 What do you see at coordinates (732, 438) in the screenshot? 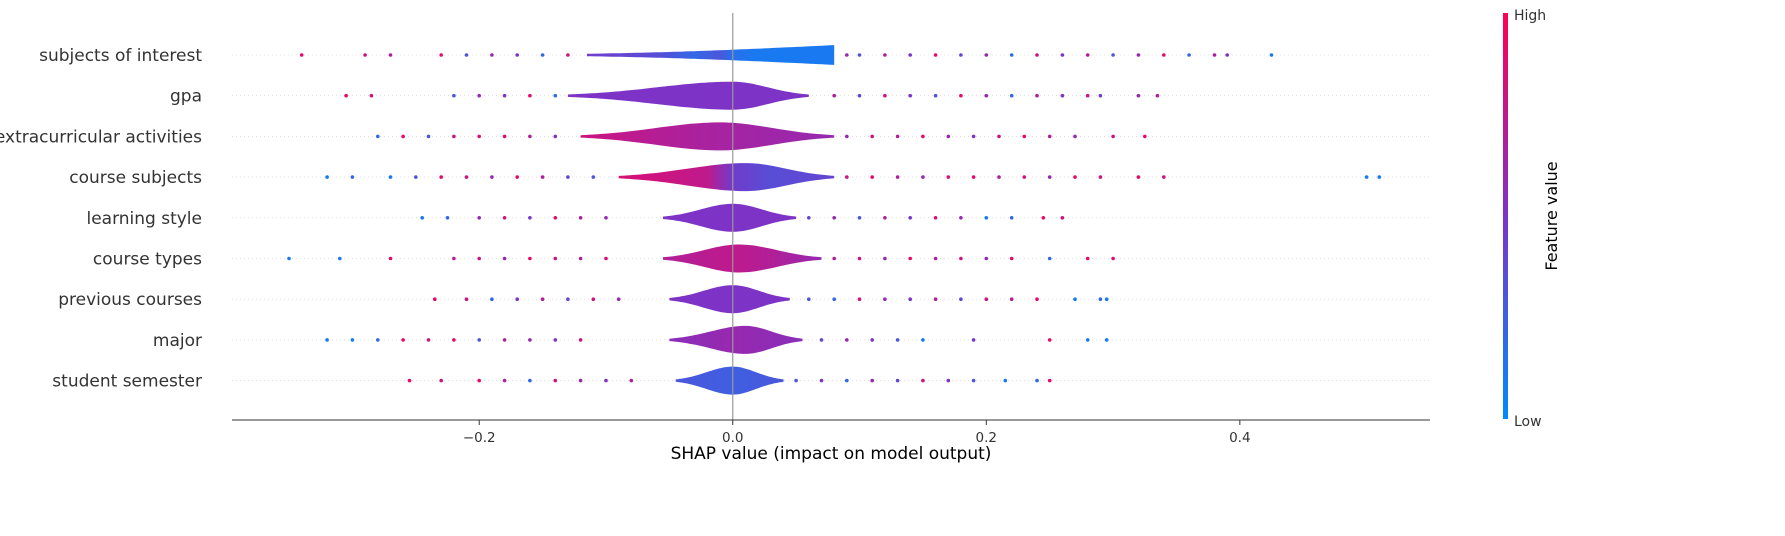
I see `x-tick-label: 0.0` at bounding box center [732, 438].